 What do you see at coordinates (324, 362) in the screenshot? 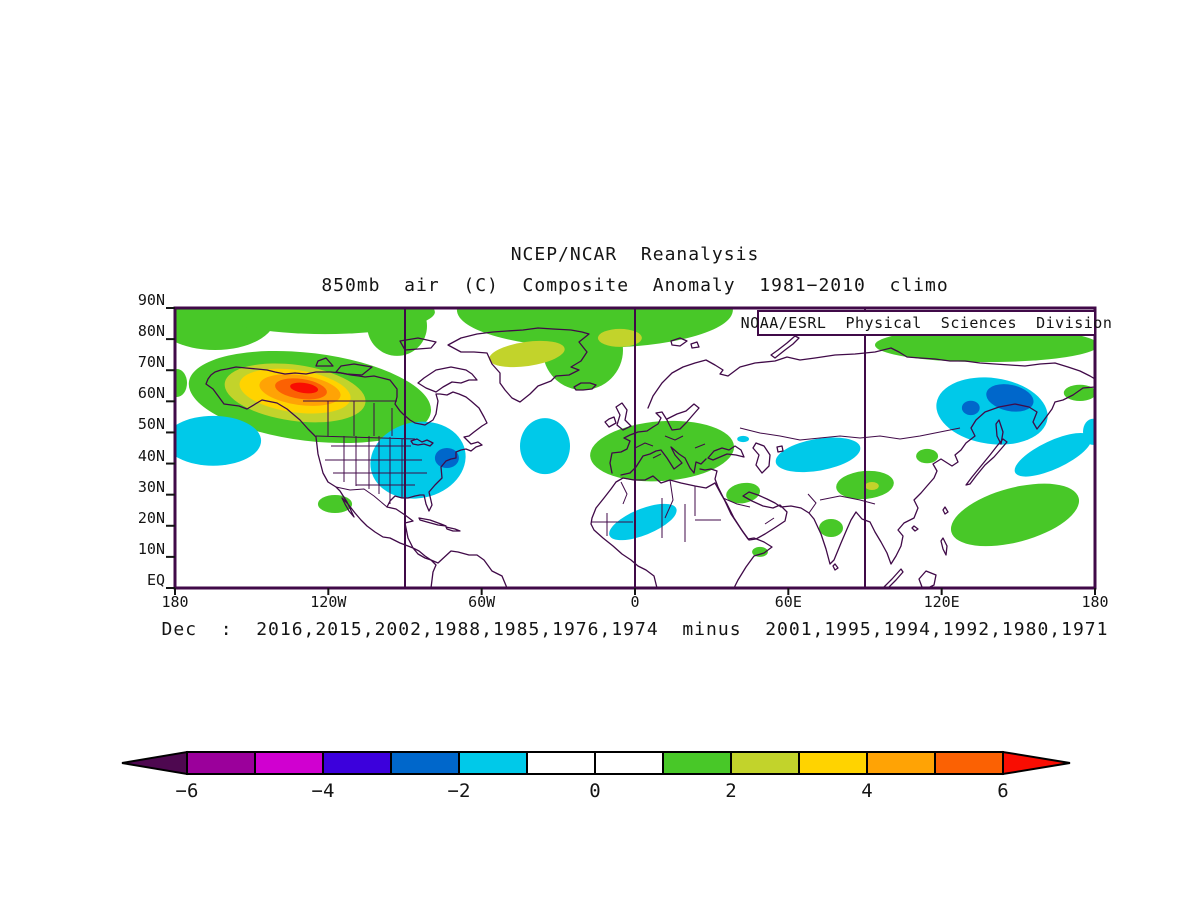
I see `coast-banks-island` at bounding box center [324, 362].